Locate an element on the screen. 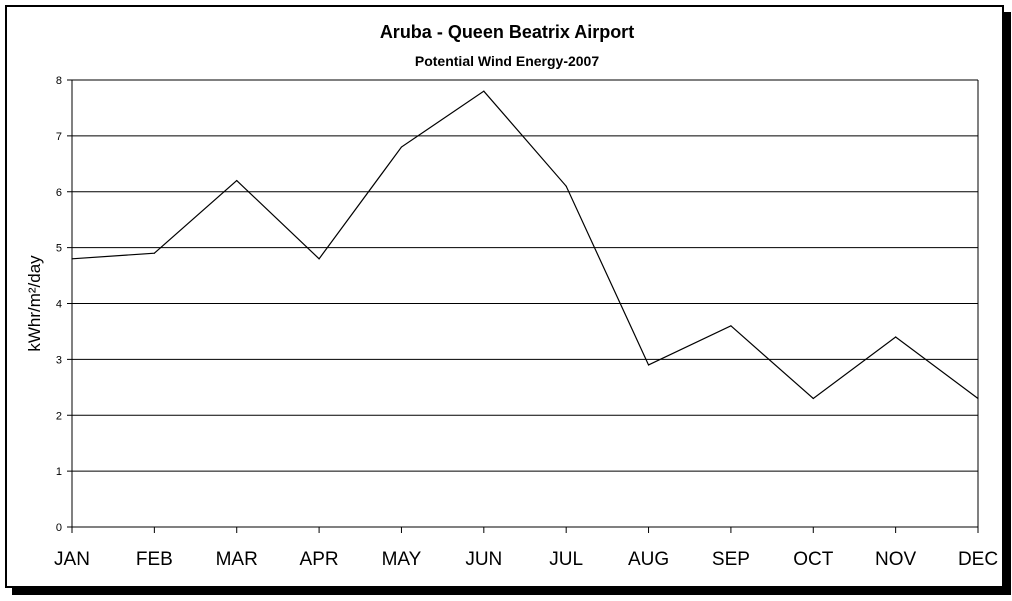 Image resolution: width=1012 pixels, height=601 pixels. x-tick-label: JUN is located at coordinates (483, 559).